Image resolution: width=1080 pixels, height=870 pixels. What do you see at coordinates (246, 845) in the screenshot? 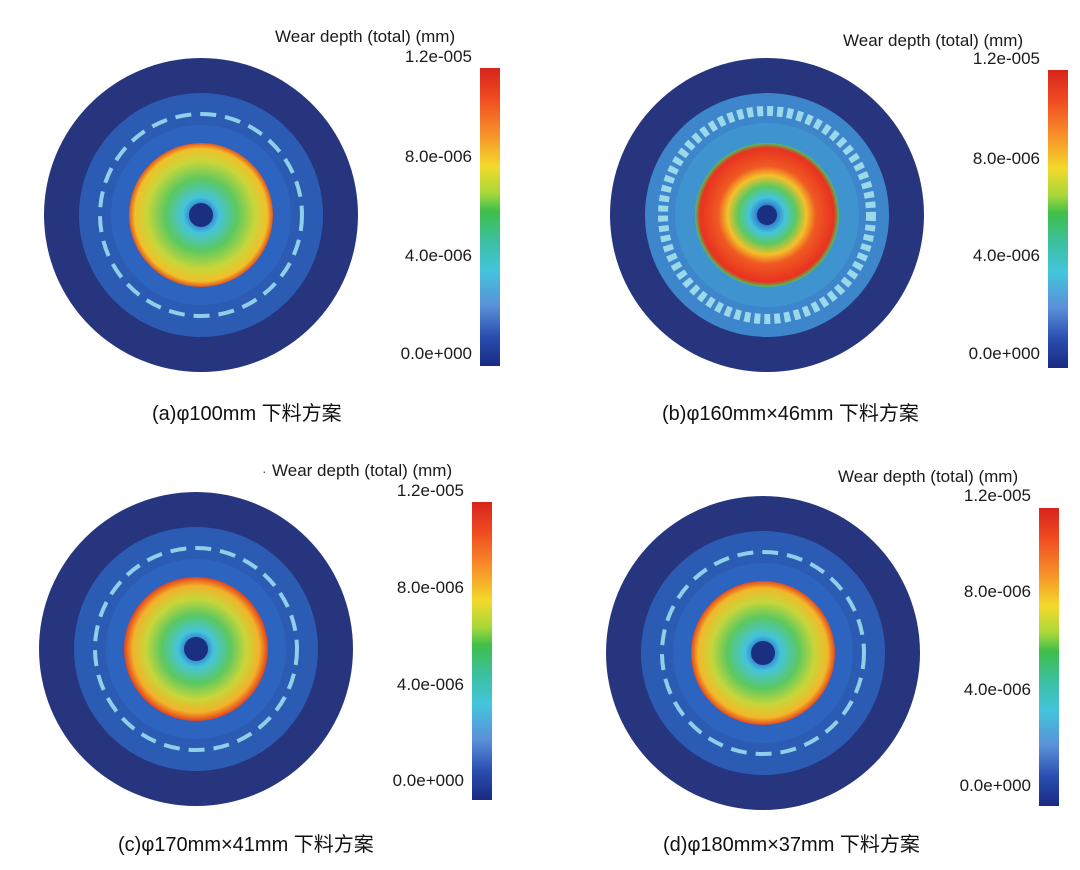
I see `caption-c: (c)φ170mm×41mm 下料方案` at bounding box center [246, 845].